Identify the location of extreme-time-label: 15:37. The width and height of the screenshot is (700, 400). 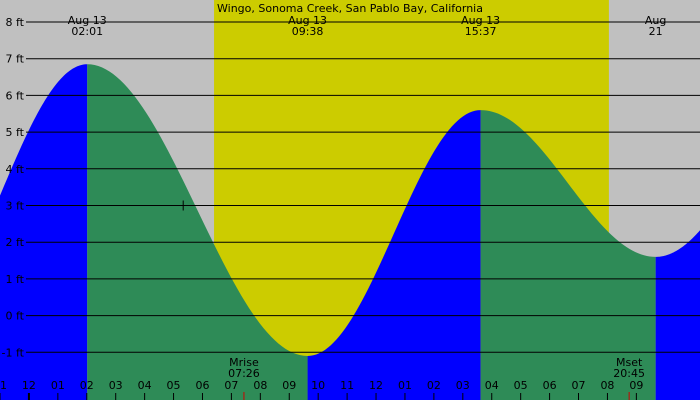
(481, 31).